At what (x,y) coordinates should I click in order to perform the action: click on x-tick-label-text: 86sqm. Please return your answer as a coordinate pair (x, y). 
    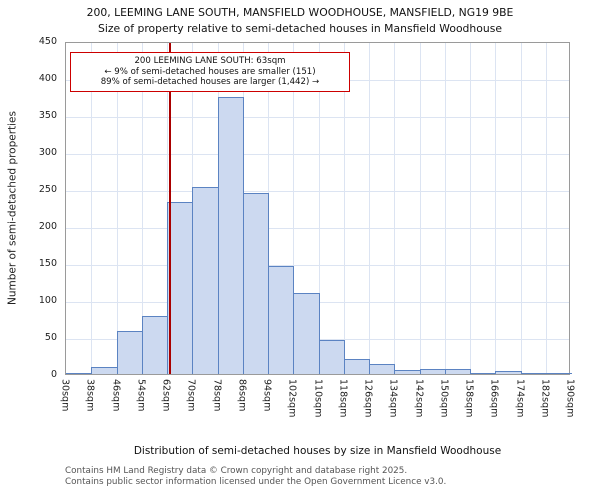
    Looking at the image, I should click on (242, 395).